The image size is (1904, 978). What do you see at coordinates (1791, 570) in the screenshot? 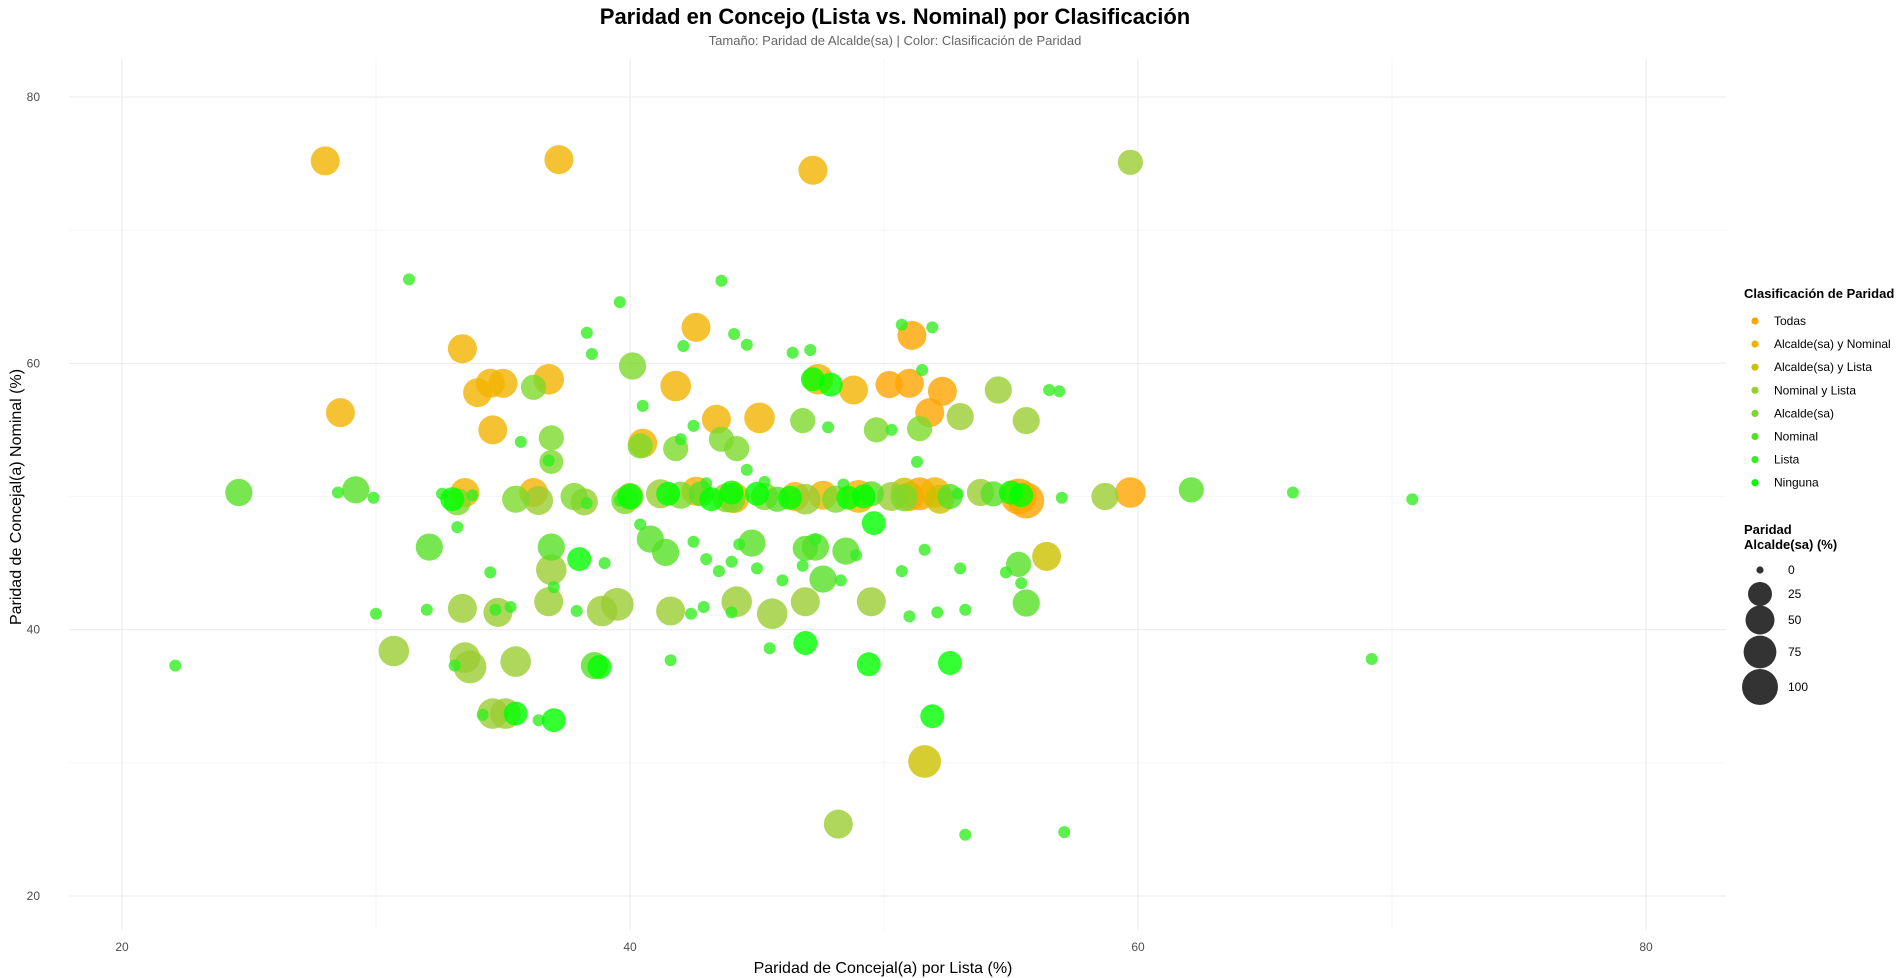
I see `size-legend-label: 0` at bounding box center [1791, 570].